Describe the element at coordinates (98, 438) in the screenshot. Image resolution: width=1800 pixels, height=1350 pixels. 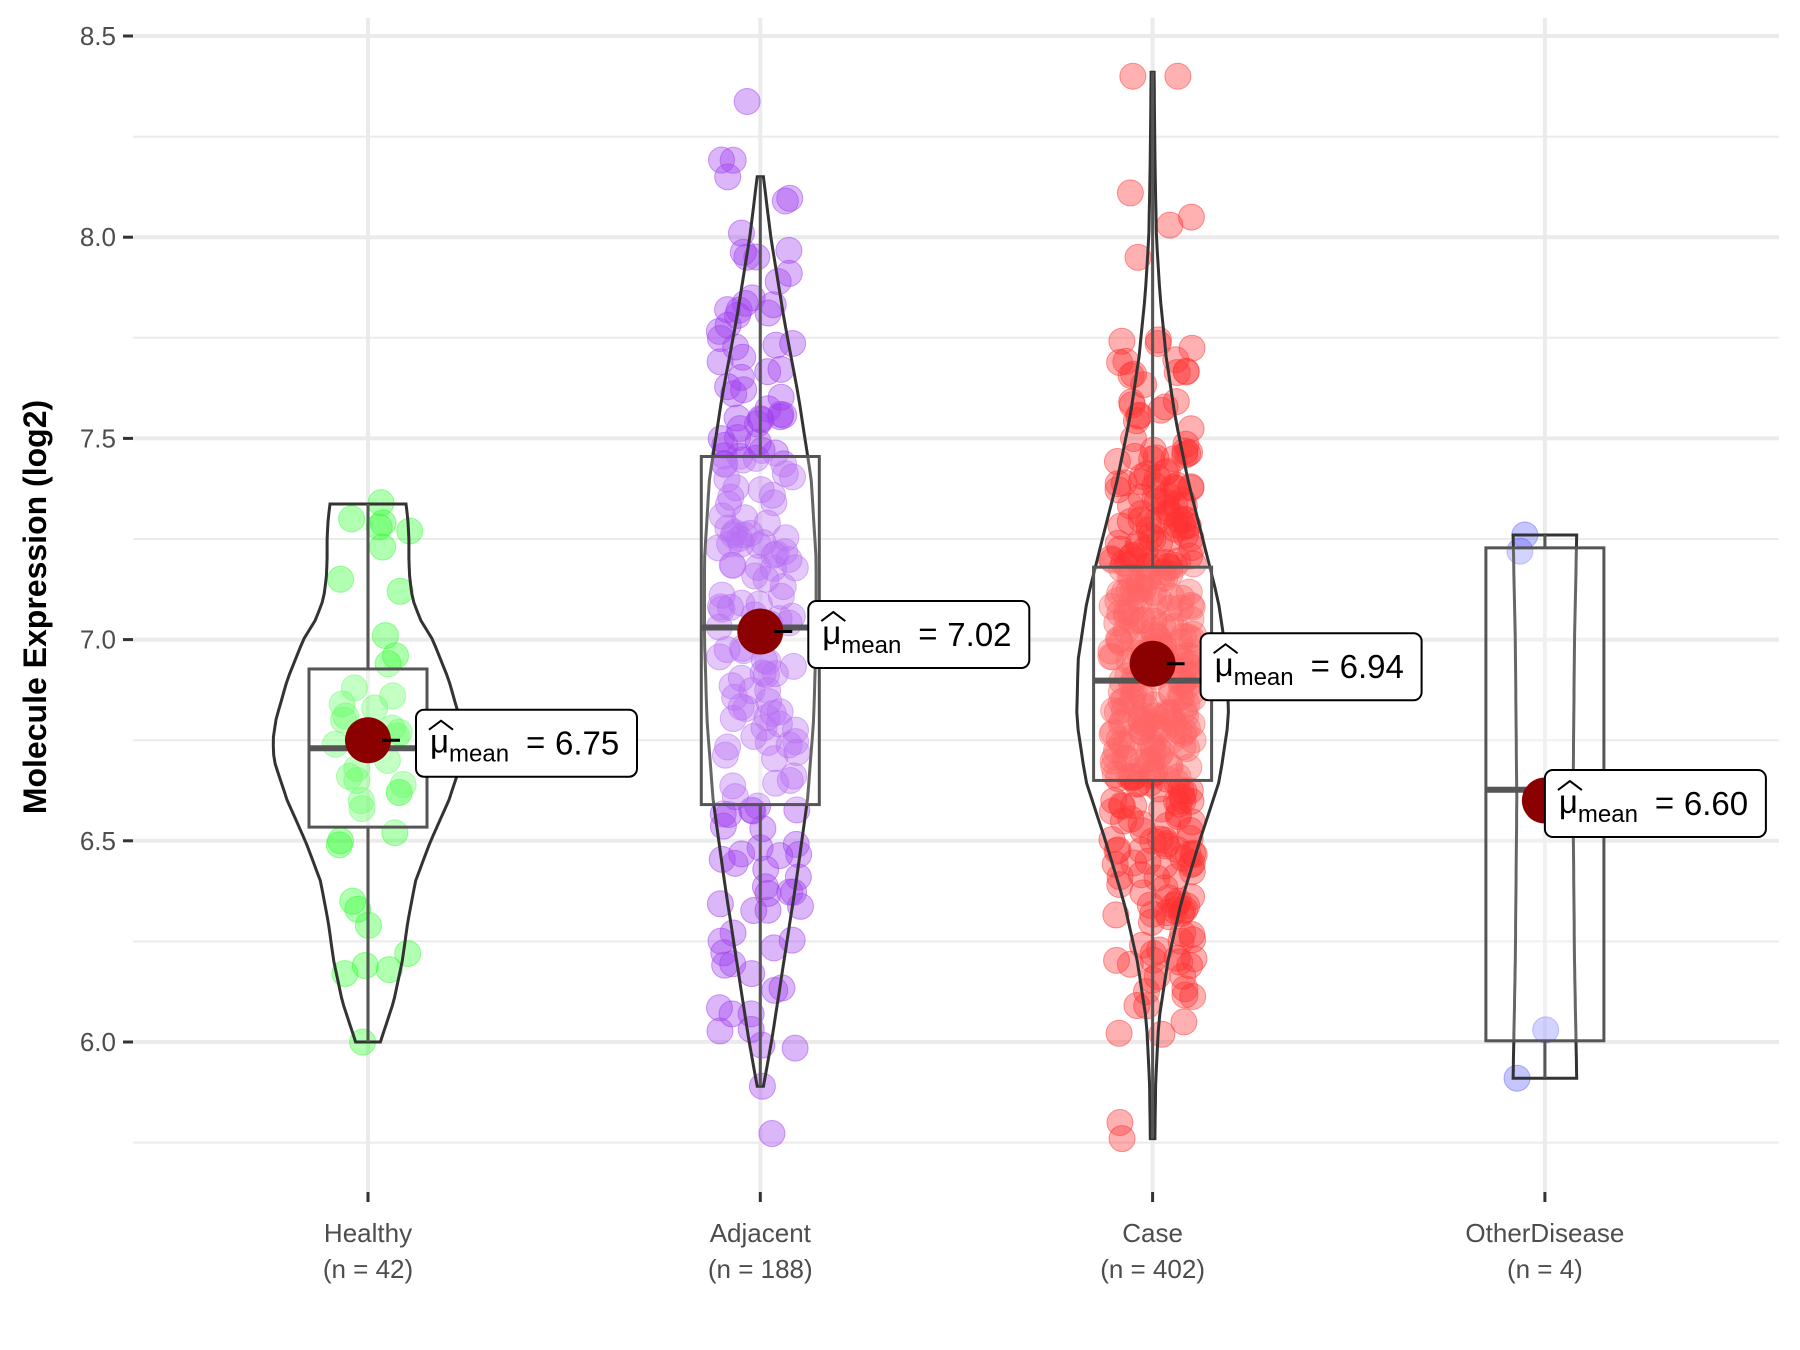
I see `y-tick-label: 7.5` at that location.